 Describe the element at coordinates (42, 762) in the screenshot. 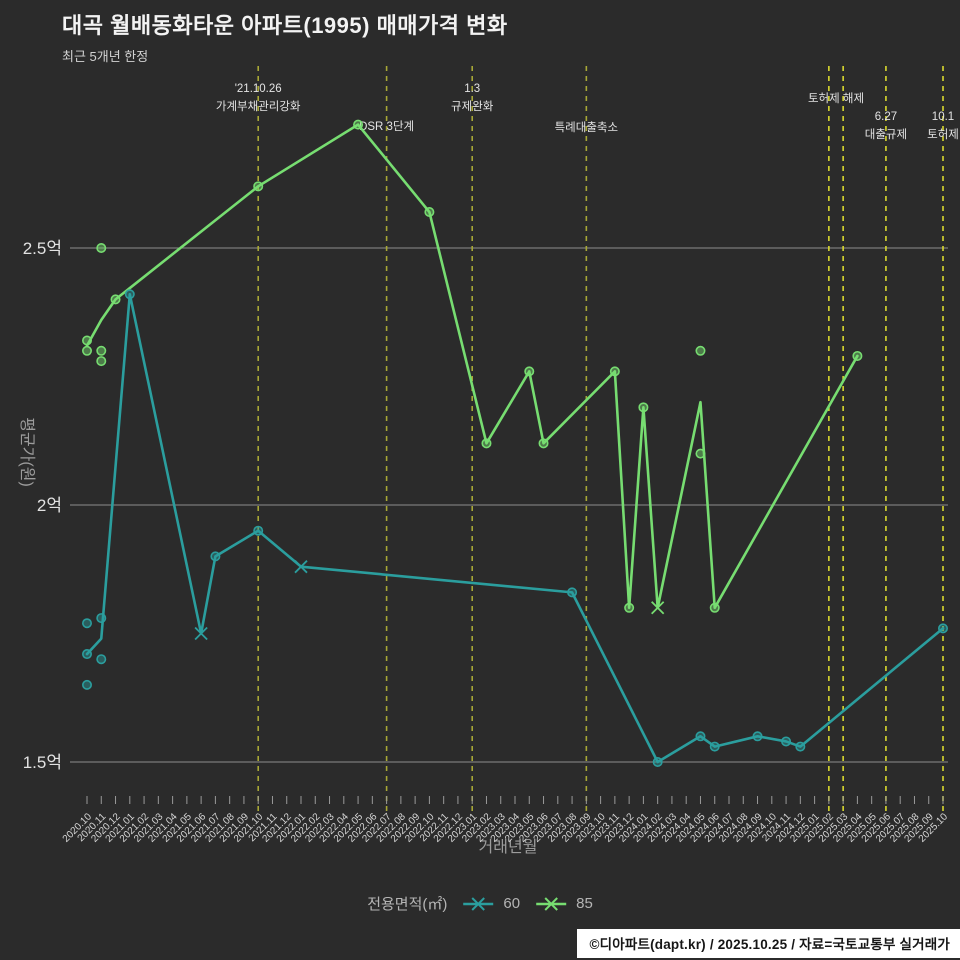

I see `y-tick-label: 1.5억` at that location.